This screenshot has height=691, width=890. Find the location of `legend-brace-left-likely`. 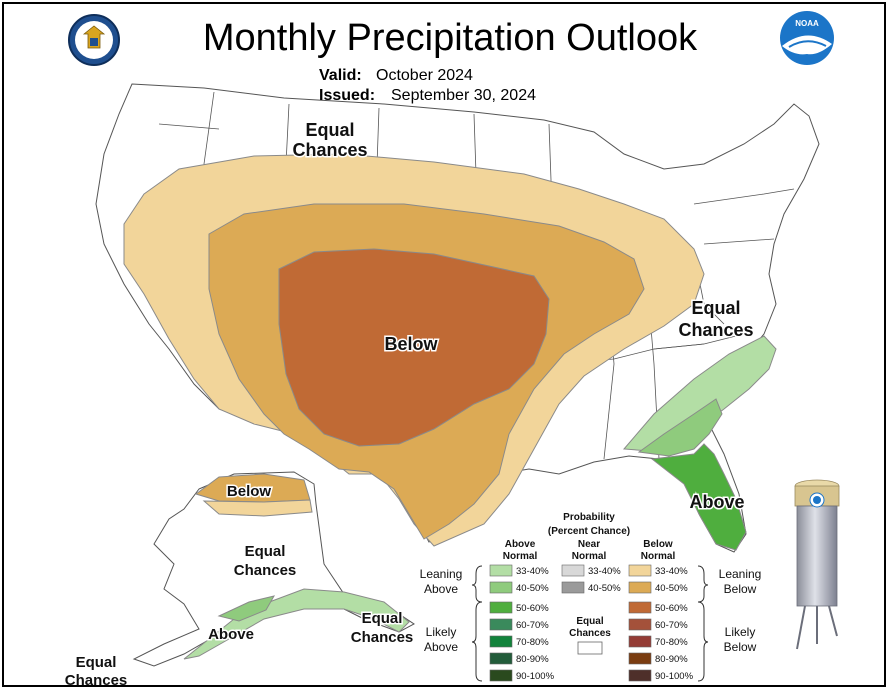

legend-brace-left-likely is located at coordinates (477, 641).